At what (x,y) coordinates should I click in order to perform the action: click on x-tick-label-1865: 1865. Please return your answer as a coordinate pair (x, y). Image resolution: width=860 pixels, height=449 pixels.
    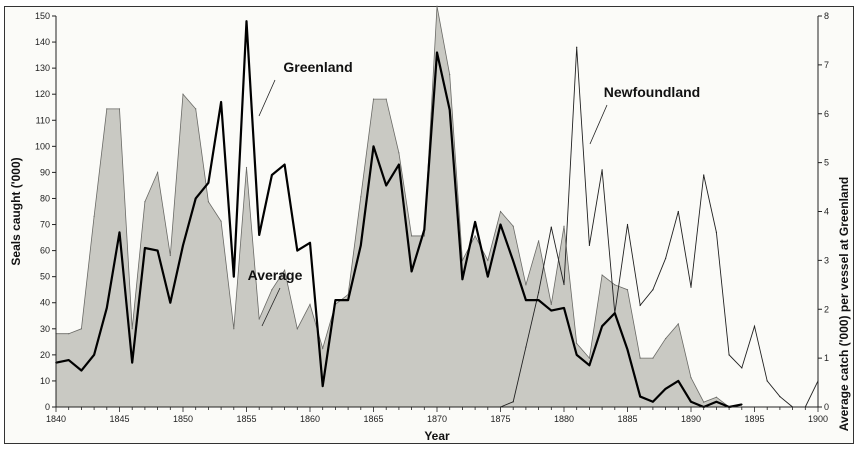
    Looking at the image, I should click on (373, 419).